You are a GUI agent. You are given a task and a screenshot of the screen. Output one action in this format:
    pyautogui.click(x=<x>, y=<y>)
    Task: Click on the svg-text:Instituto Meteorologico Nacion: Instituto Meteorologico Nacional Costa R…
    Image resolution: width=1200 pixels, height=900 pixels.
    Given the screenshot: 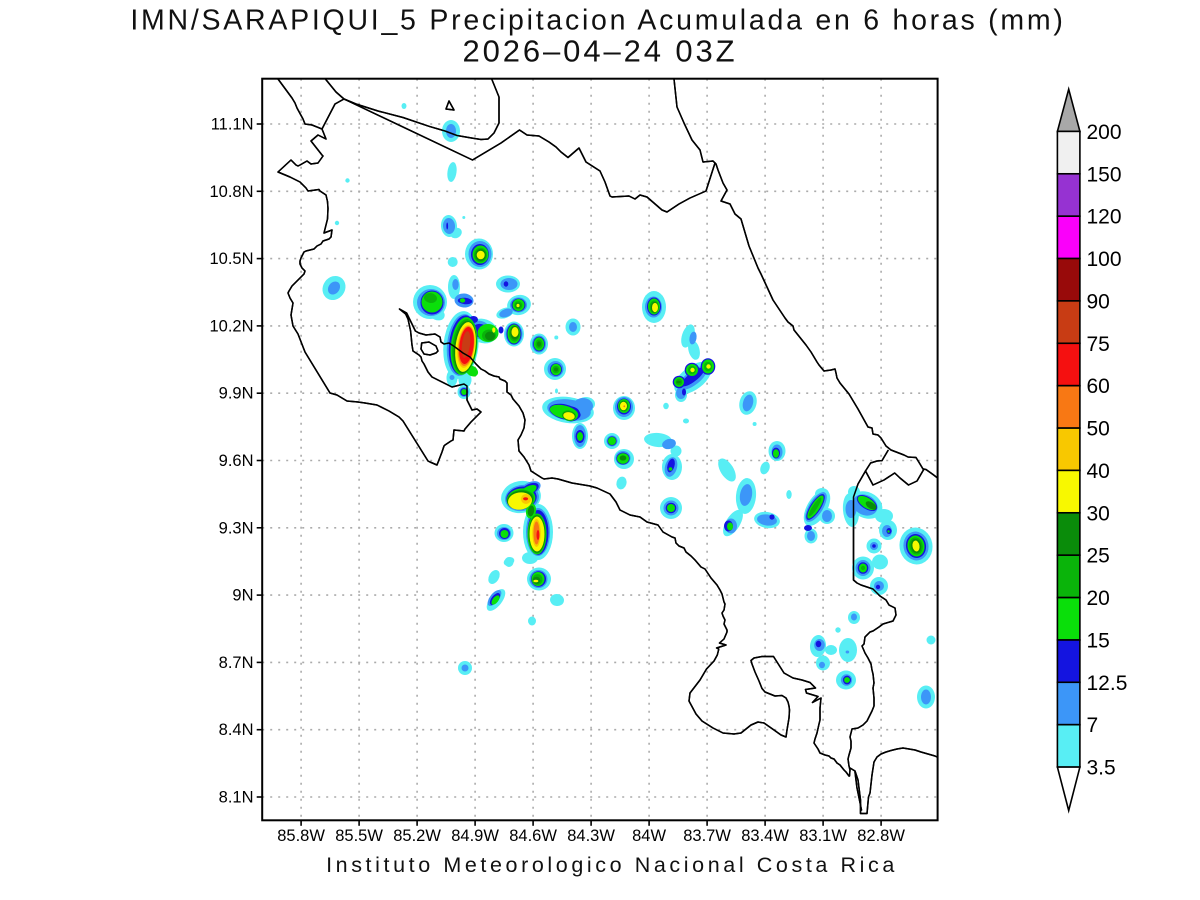 What is the action you would take?
    pyautogui.click(x=612, y=865)
    